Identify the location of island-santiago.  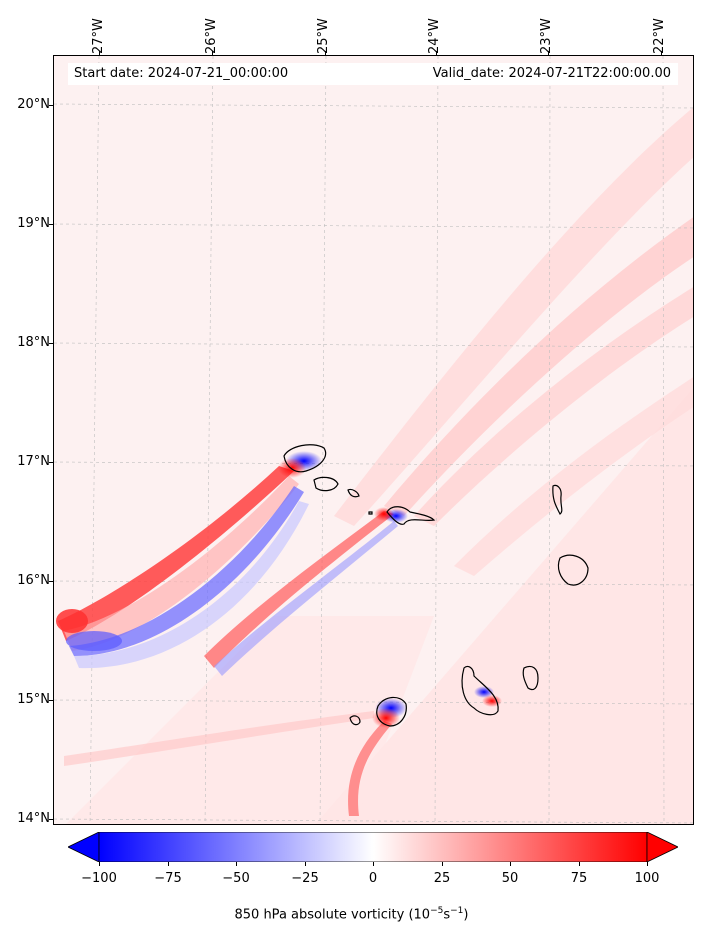
(480, 690).